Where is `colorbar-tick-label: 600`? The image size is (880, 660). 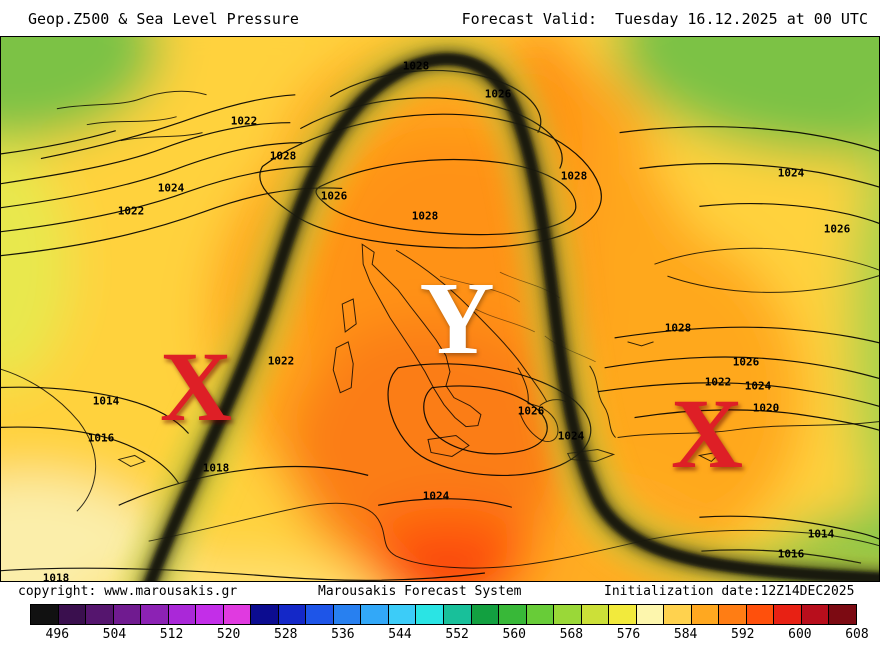
colorbar-tick-label: 600 is located at coordinates (800, 634).